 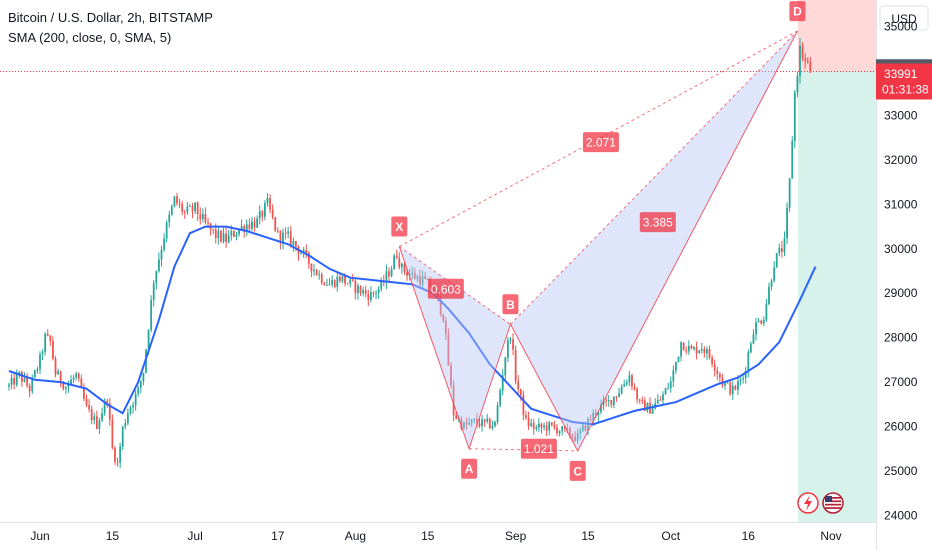 What do you see at coordinates (901, 204) in the screenshot?
I see `price-tick-label: 31000` at bounding box center [901, 204].